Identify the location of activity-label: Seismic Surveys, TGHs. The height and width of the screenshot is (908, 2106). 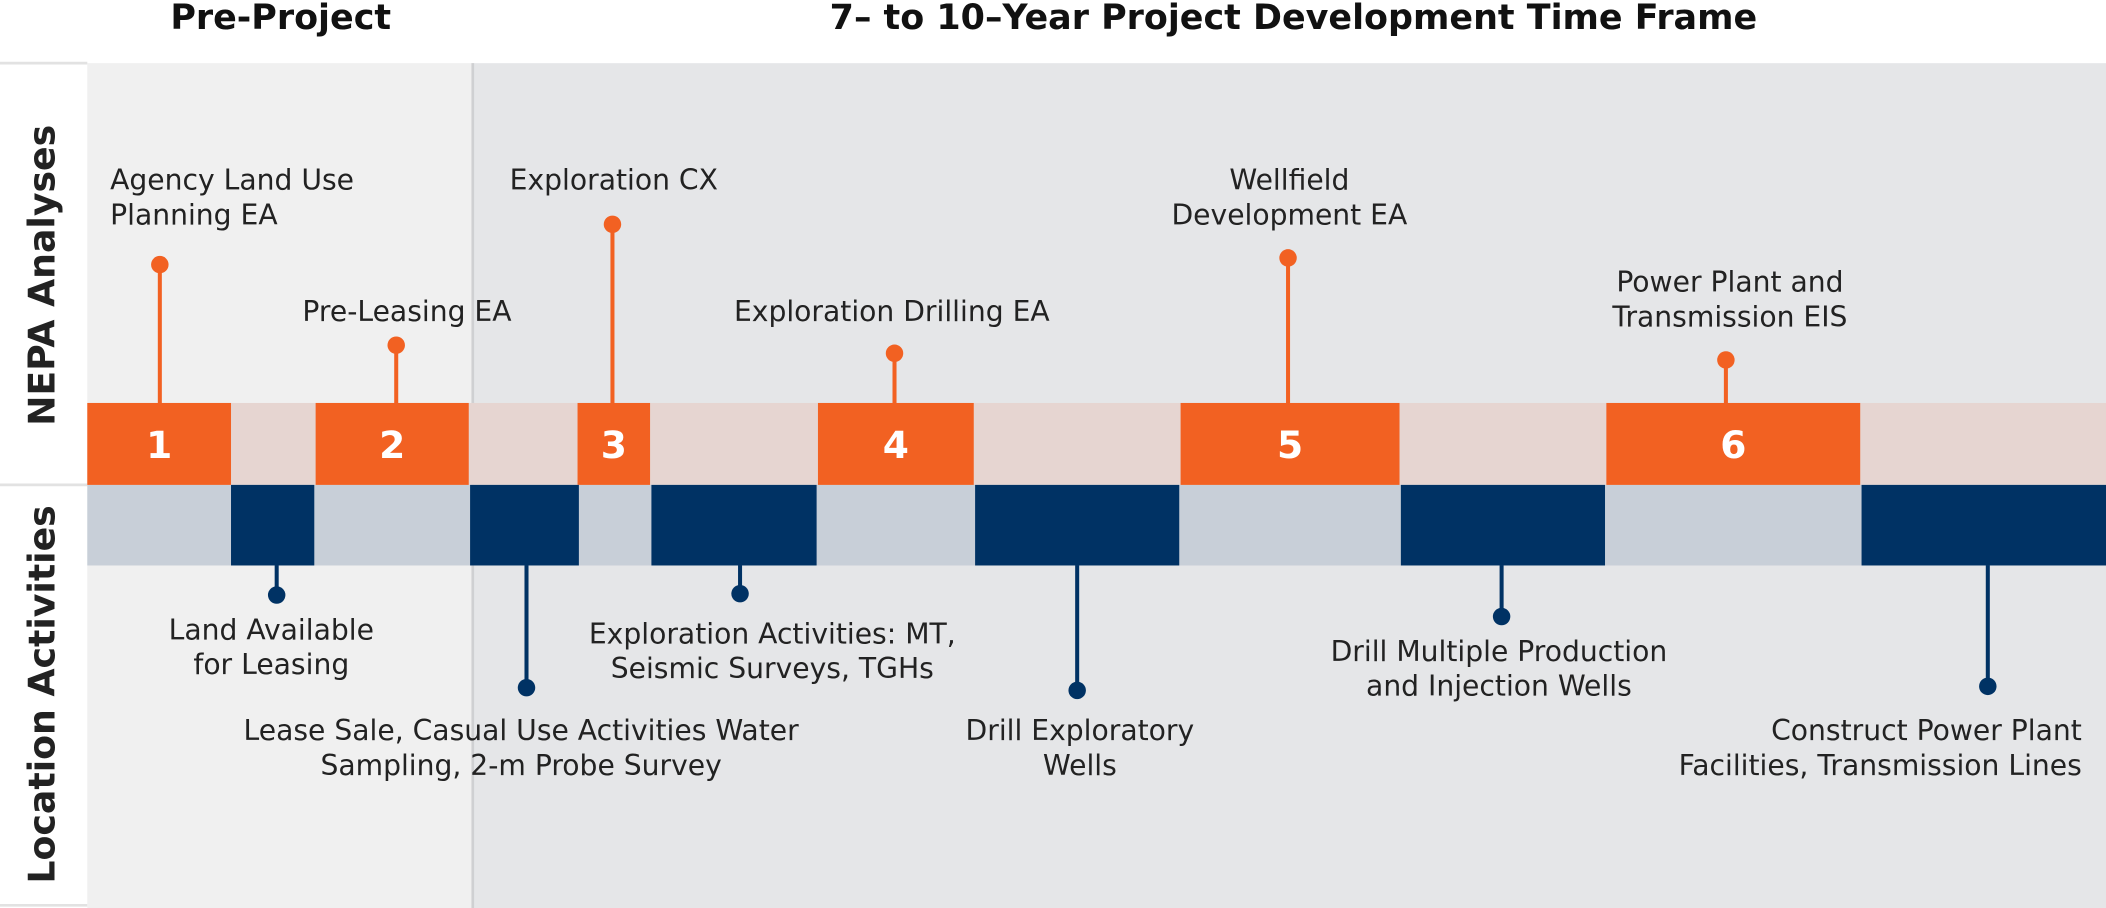
(772, 668).